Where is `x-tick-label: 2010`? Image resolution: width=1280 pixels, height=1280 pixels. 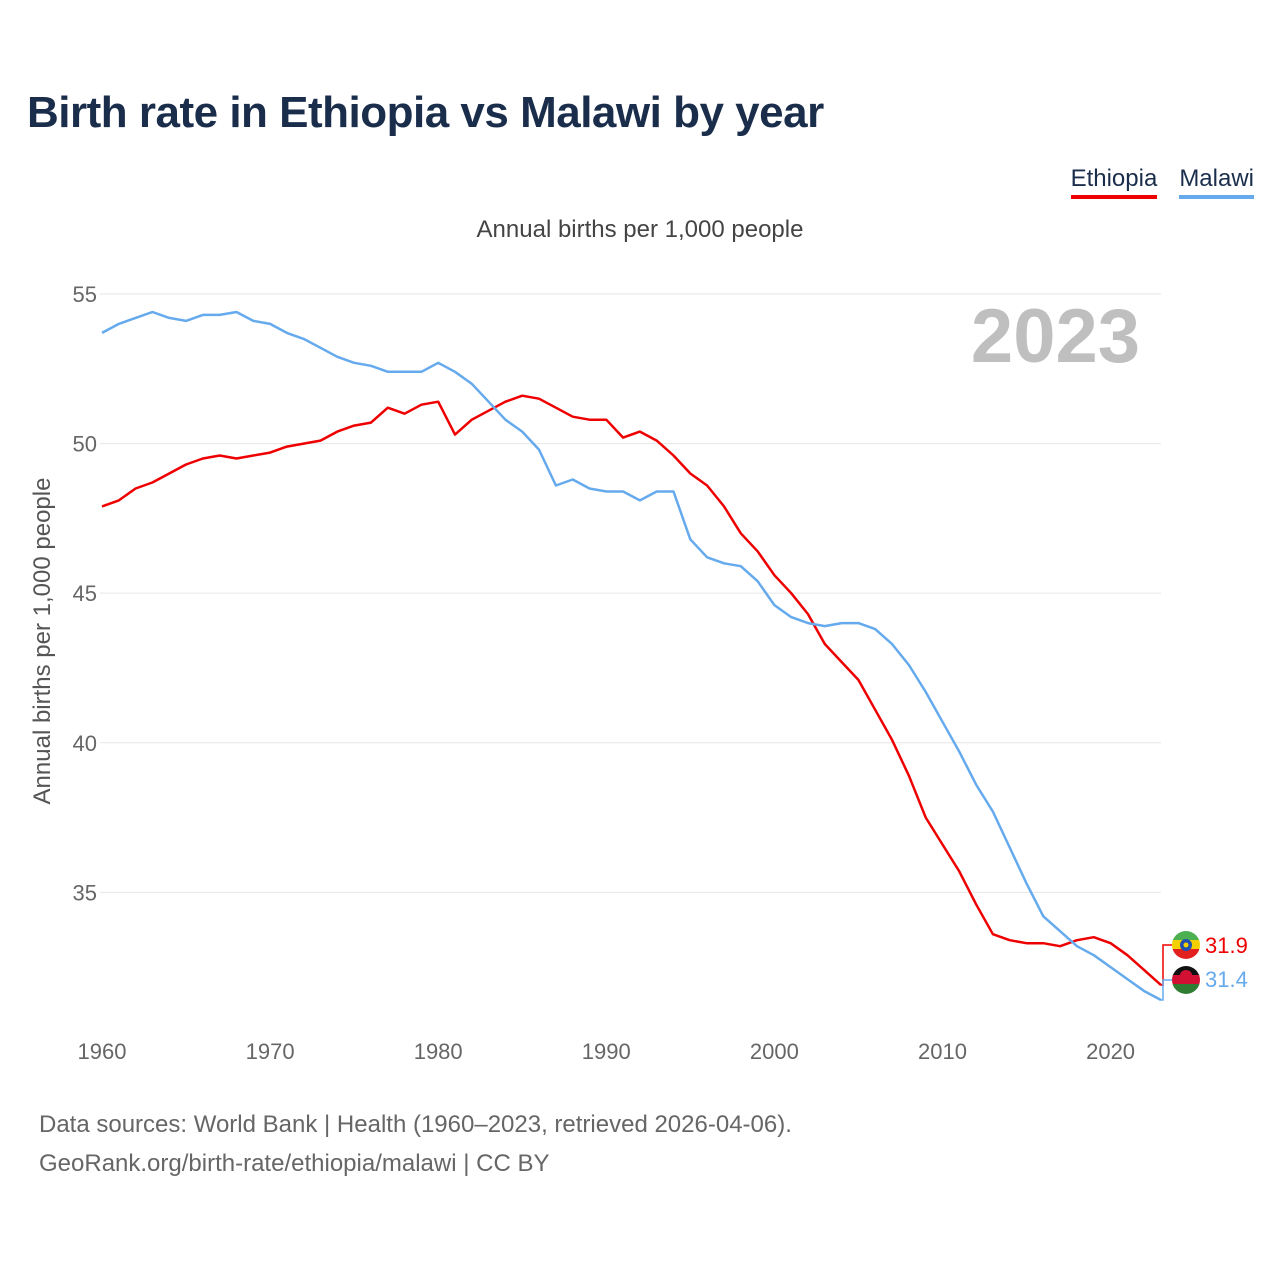
x-tick-label: 2010 is located at coordinates (942, 1051).